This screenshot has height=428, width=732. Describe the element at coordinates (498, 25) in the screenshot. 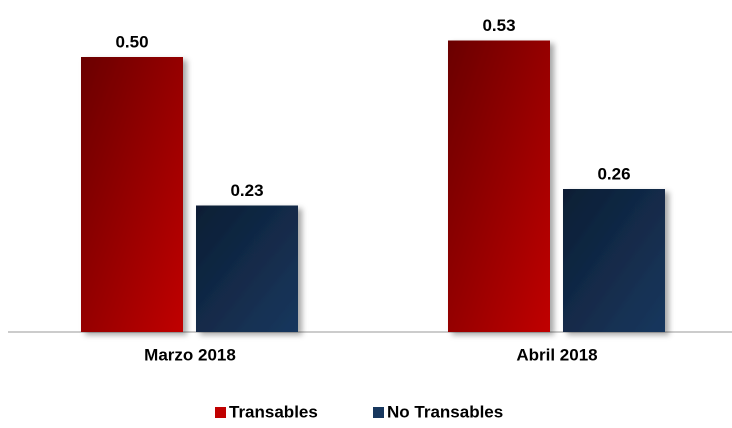

I see `data-label: 0.53` at that location.